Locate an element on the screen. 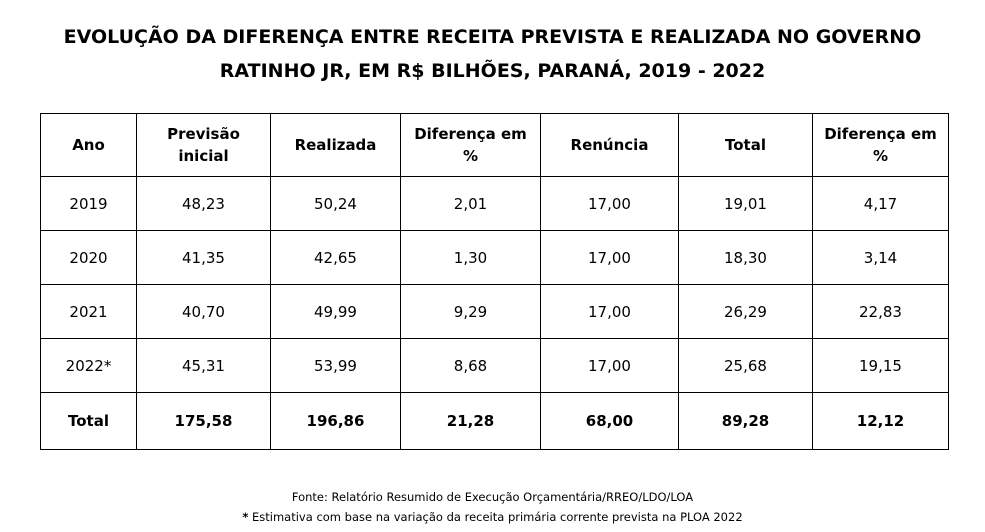  total-total: 89,28 is located at coordinates (745, 421).